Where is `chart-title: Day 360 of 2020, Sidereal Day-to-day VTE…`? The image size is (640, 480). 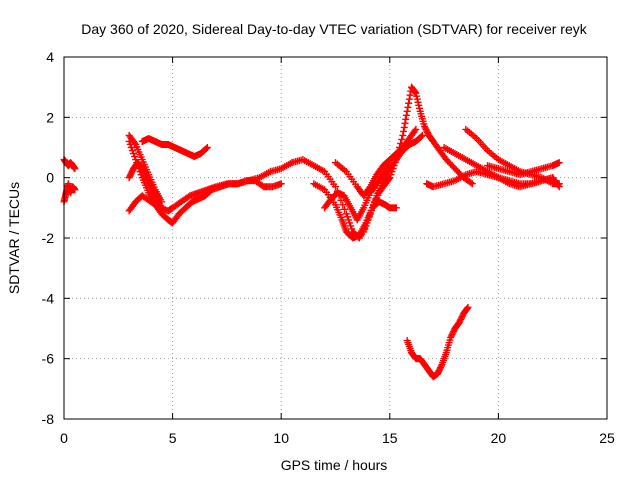 chart-title: Day 360 of 2020, Sidereal Day-to-day VTE… is located at coordinates (334, 29).